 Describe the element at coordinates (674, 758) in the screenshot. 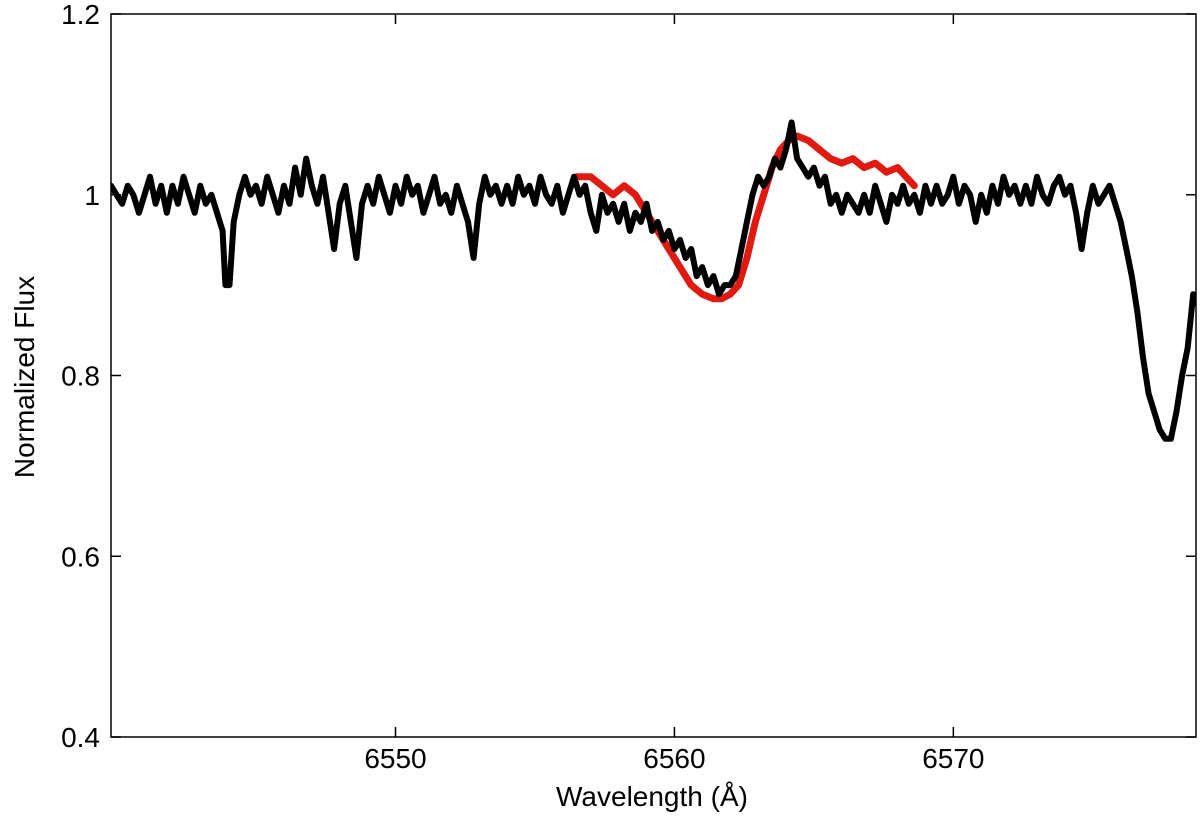

I see `x-tick-label: 6560` at that location.